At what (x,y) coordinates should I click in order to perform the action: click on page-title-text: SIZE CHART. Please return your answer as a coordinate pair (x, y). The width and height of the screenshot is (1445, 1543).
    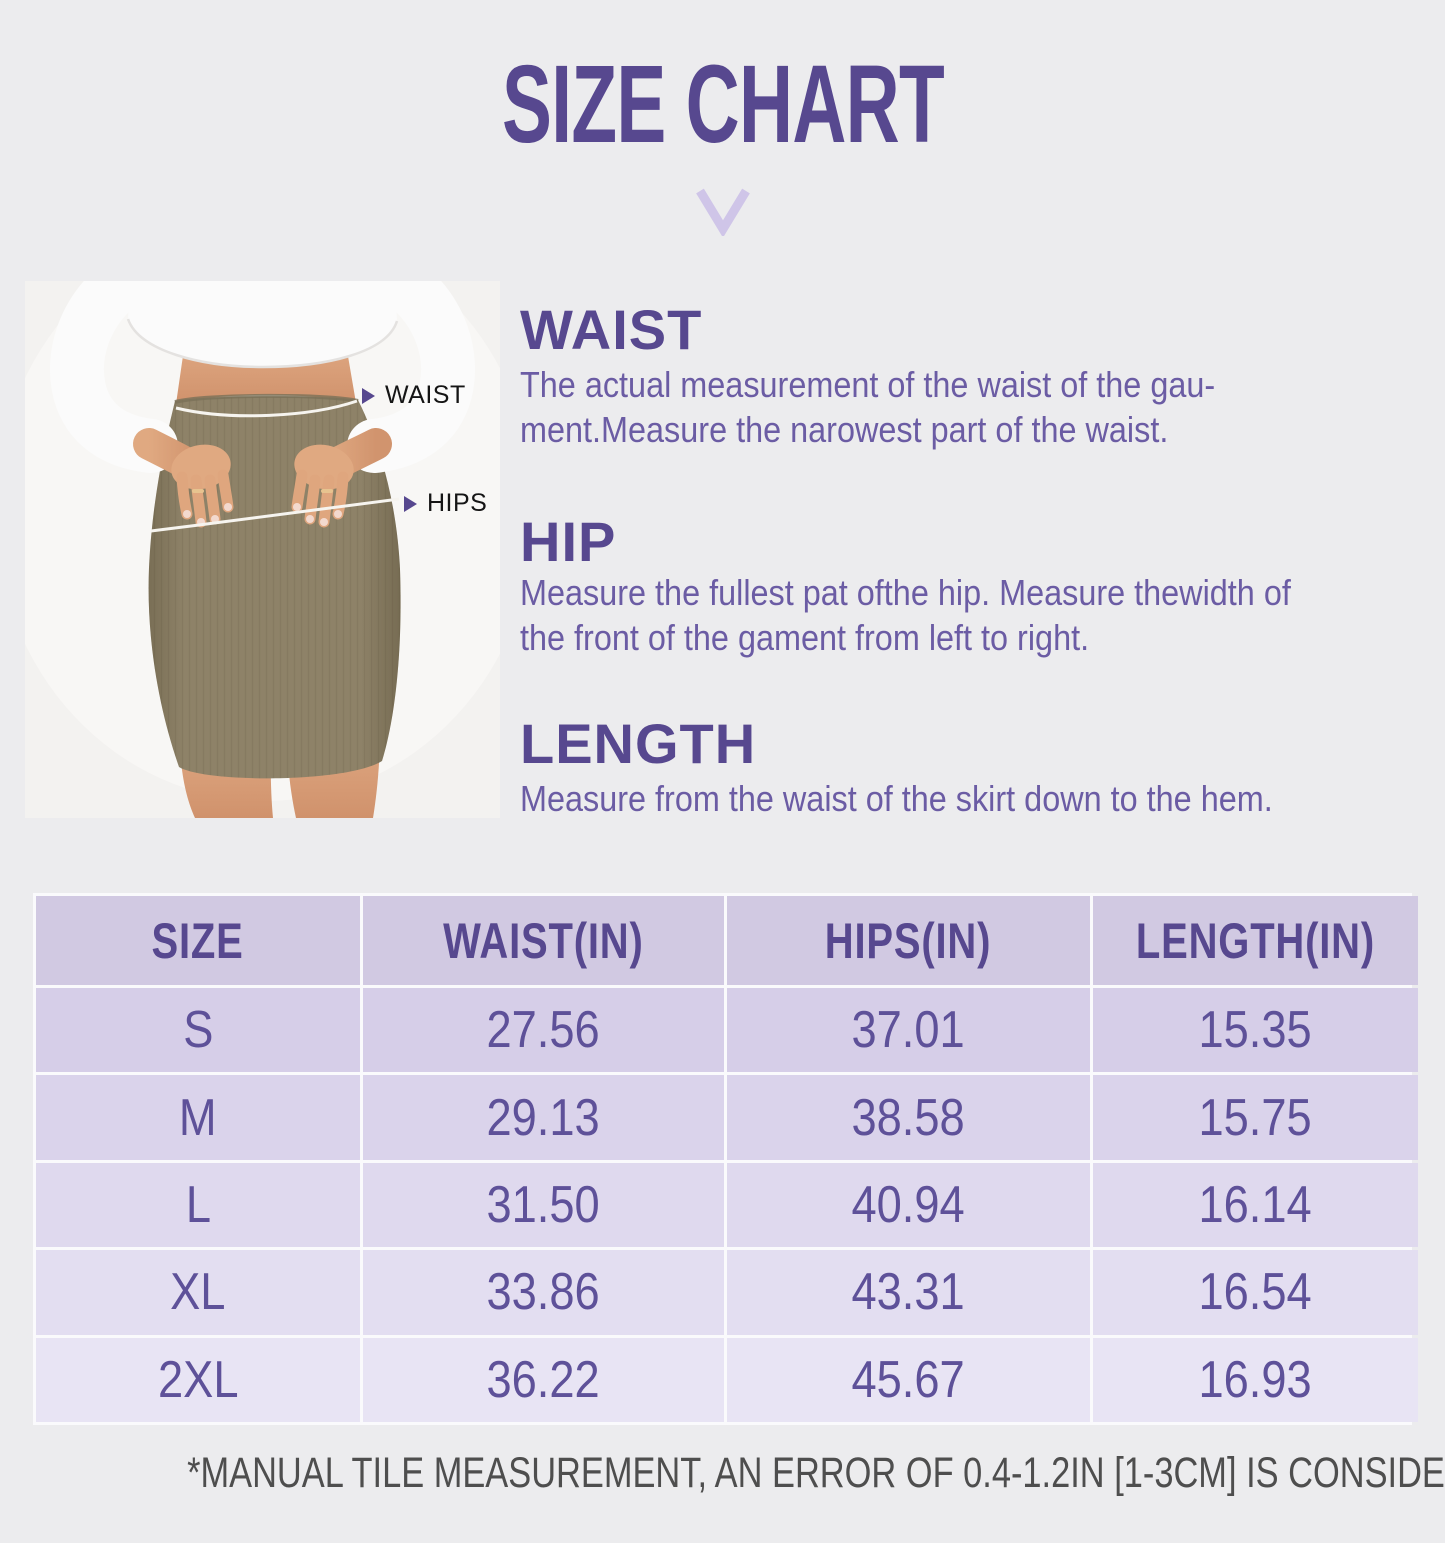
    Looking at the image, I should click on (723, 104).